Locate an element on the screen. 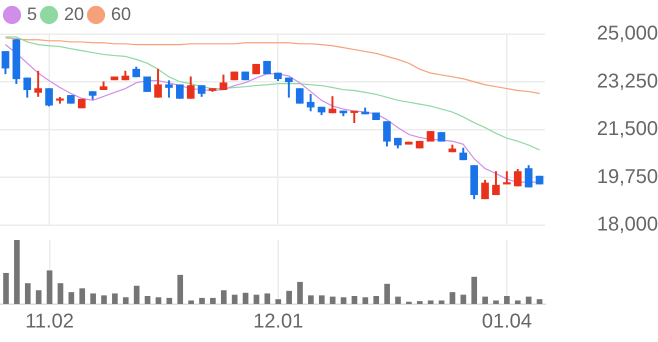  y-tick-label: 19,750 is located at coordinates (627, 177).